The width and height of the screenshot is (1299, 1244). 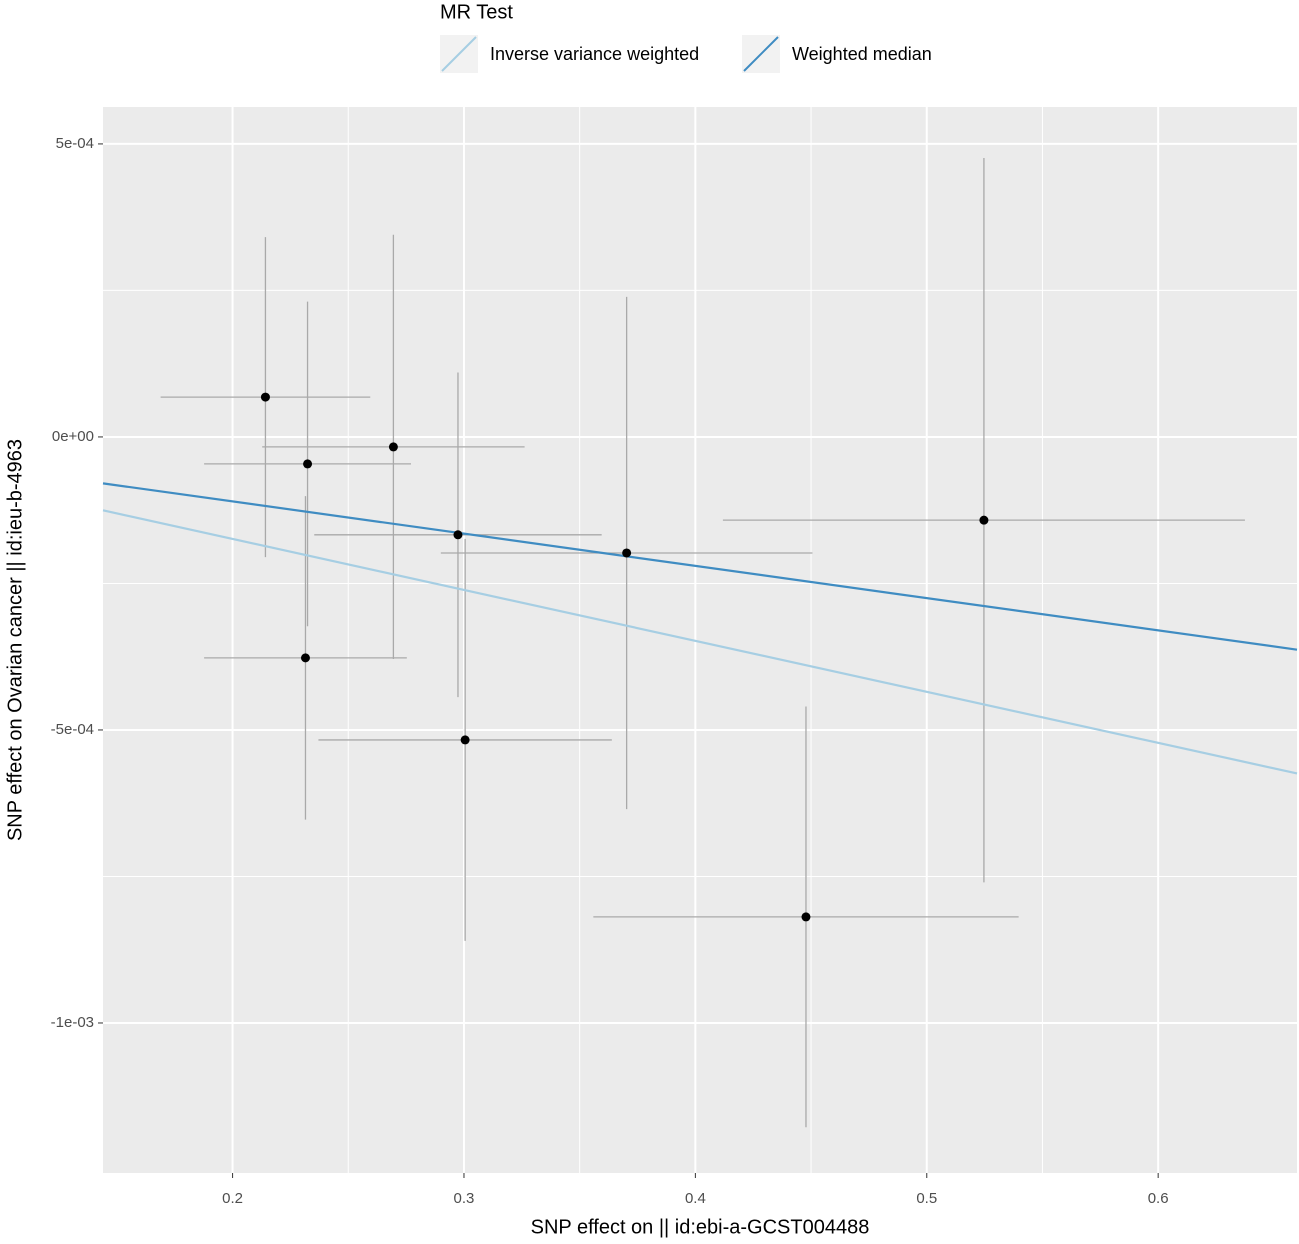 What do you see at coordinates (73, 436) in the screenshot?
I see `y-tick-label: 0e+00` at bounding box center [73, 436].